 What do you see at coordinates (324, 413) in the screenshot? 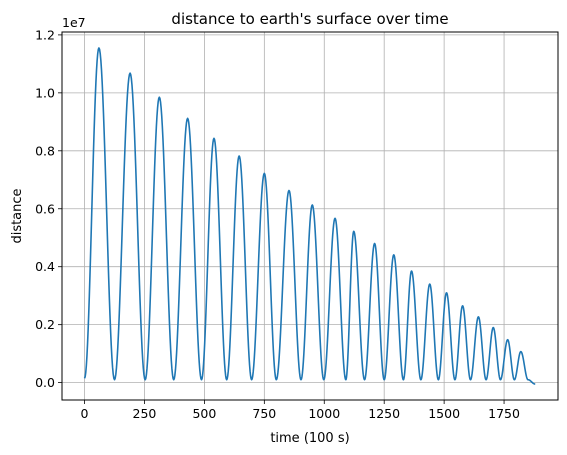
I see `x-tick-label: 1000` at bounding box center [324, 413].